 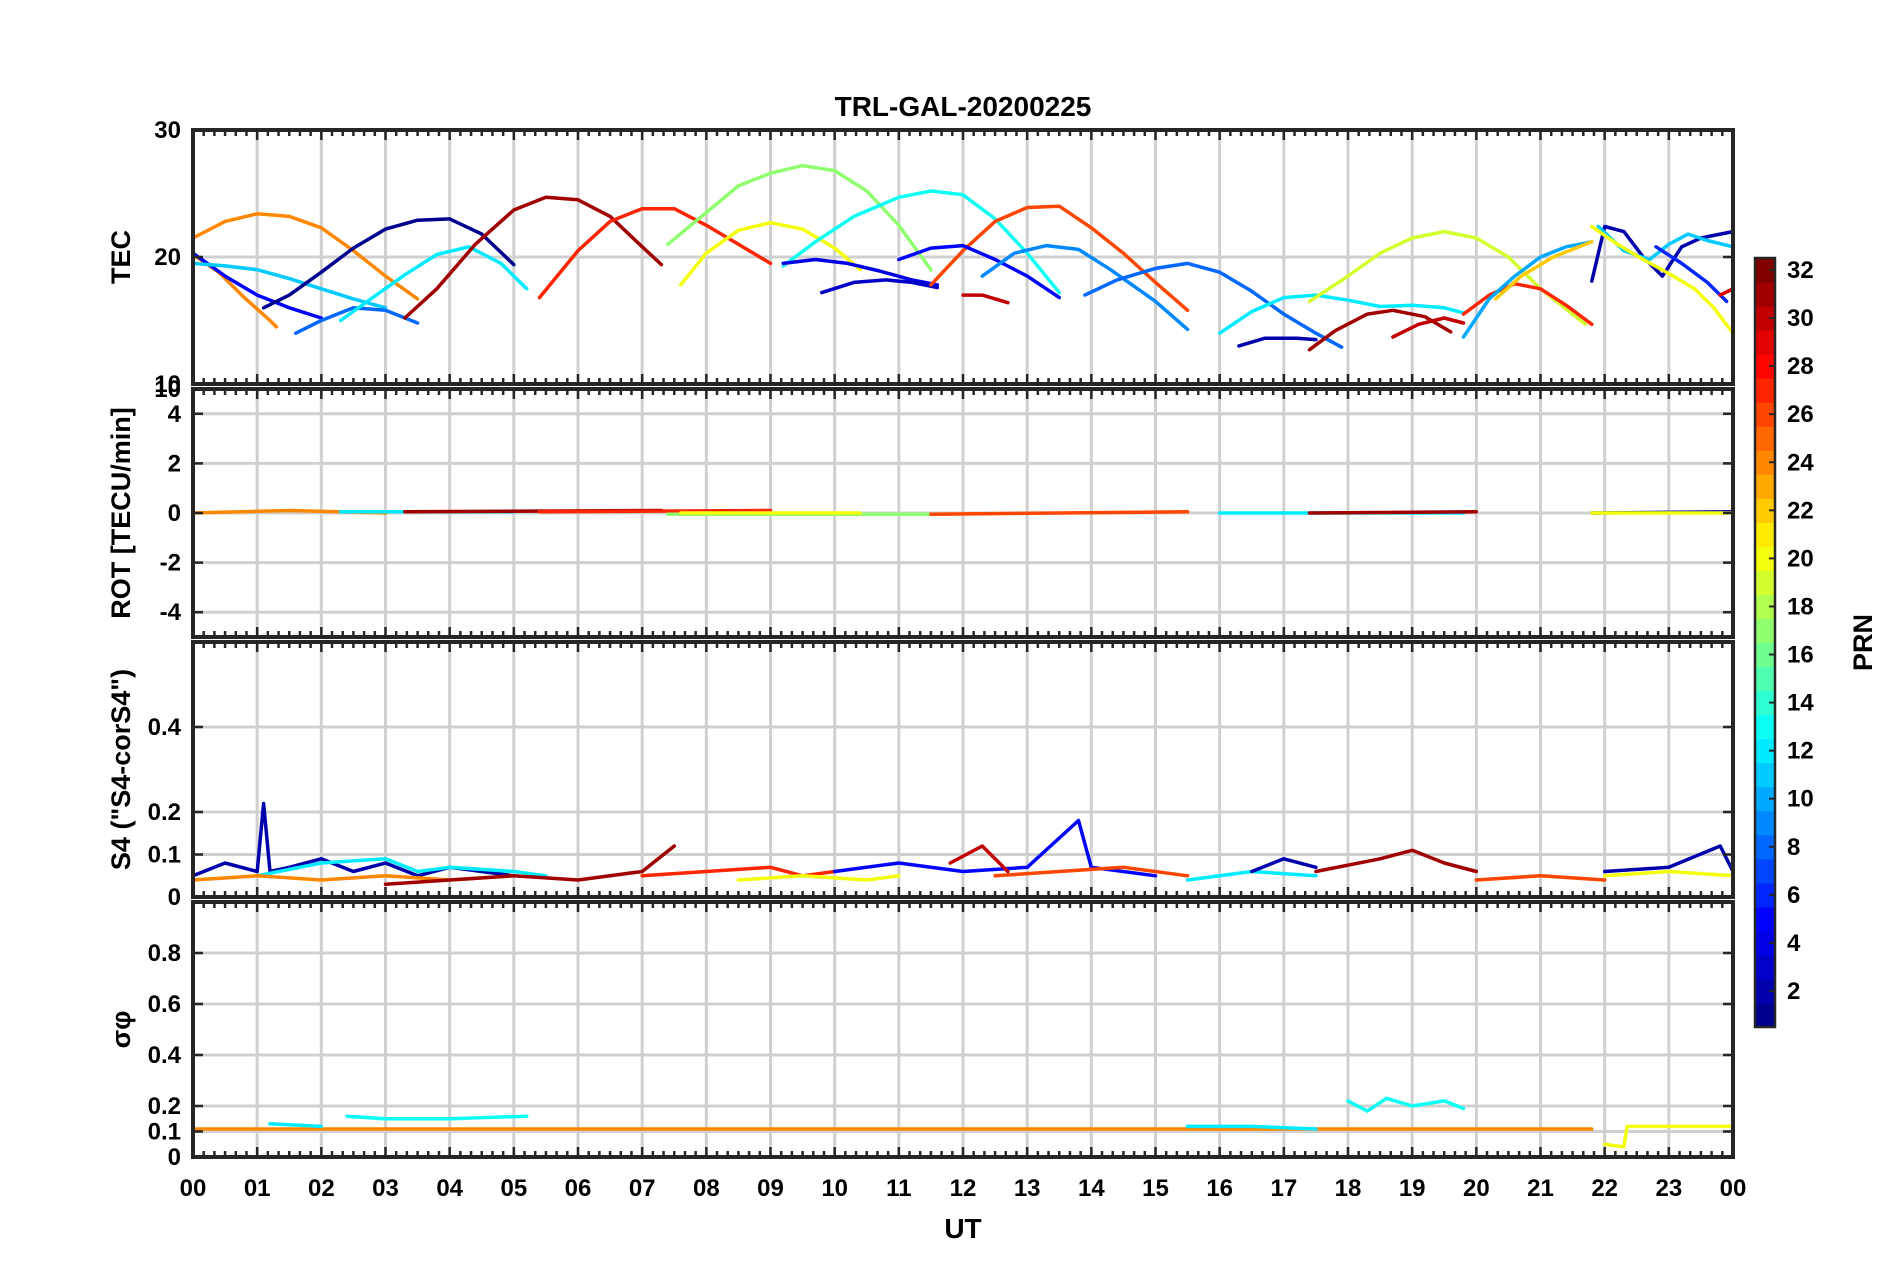 What do you see at coordinates (1800, 703) in the screenshot?
I see `colorbar-tick-label: 14` at bounding box center [1800, 703].